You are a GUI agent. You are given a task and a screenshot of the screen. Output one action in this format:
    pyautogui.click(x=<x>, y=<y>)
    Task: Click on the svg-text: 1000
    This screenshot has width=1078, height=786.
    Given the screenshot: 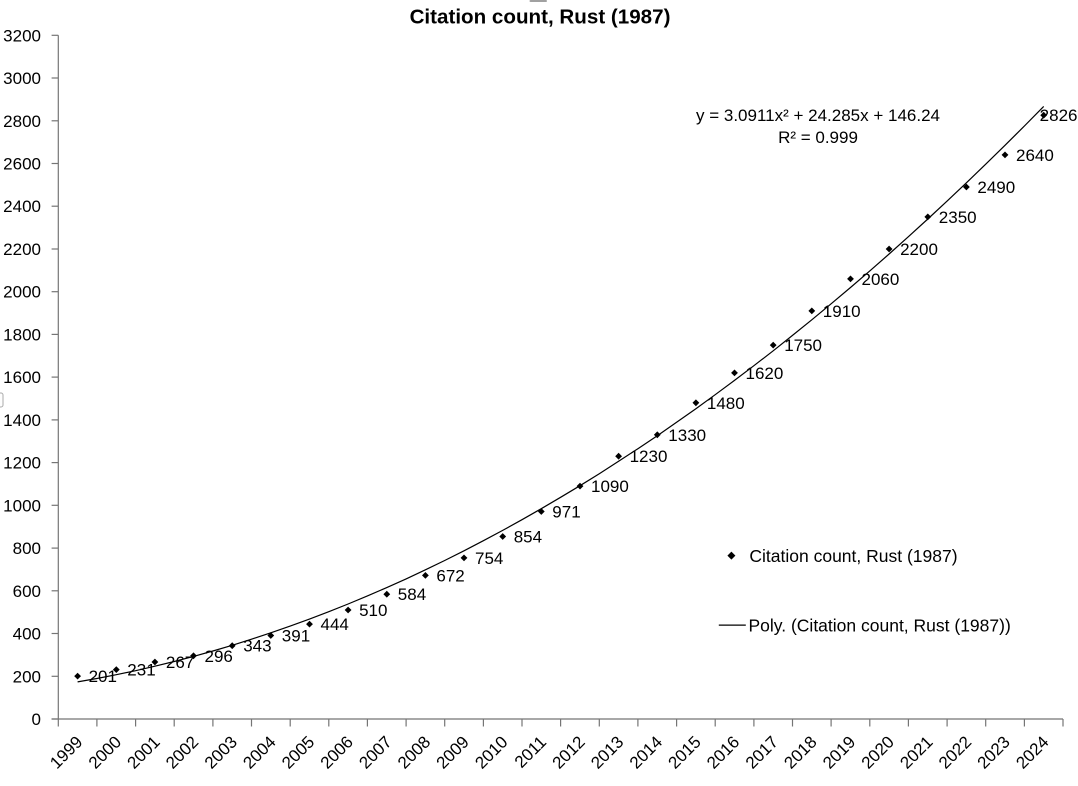 What is the action you would take?
    pyautogui.click(x=22, y=505)
    